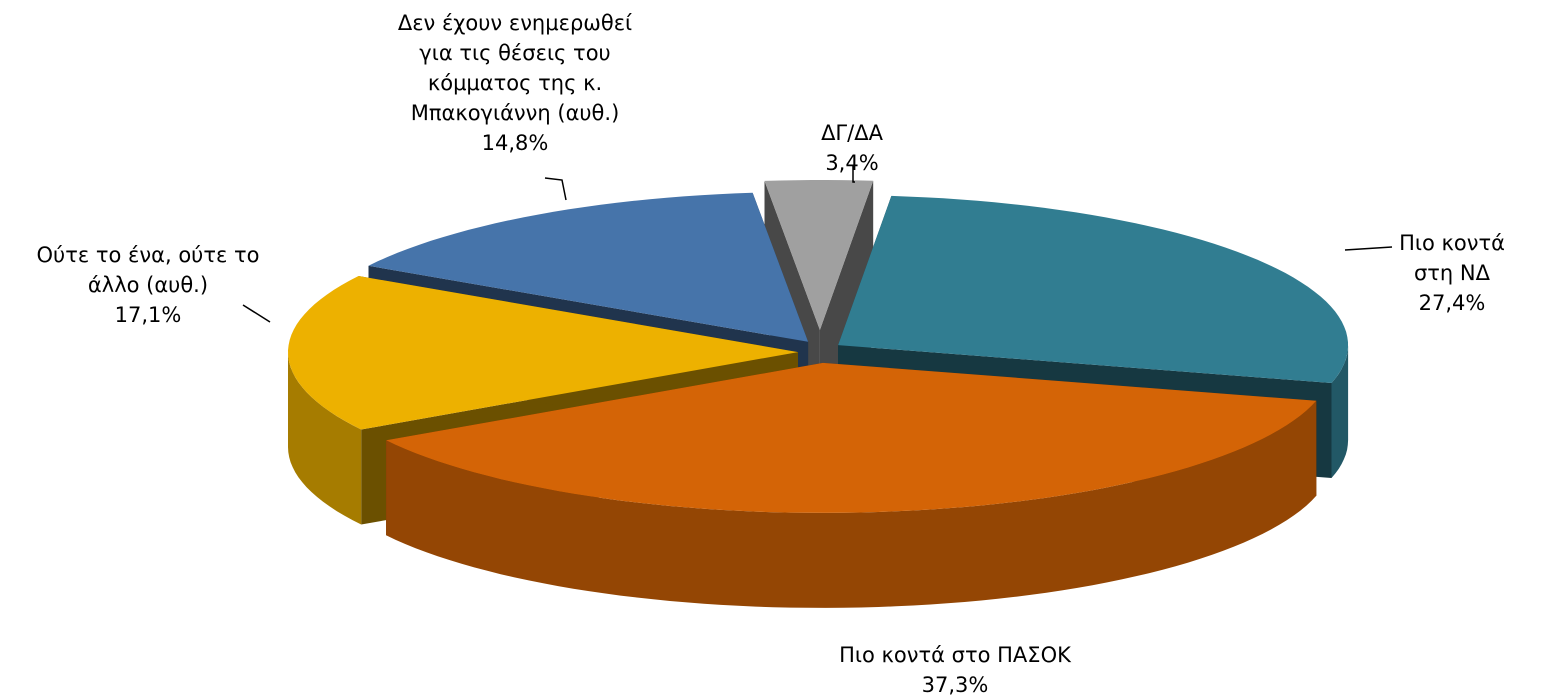 The image size is (1568, 700). What do you see at coordinates (1452, 258) in the screenshot?
I see `category-label: Πιο κοντά στη ΝΔ` at bounding box center [1452, 258].